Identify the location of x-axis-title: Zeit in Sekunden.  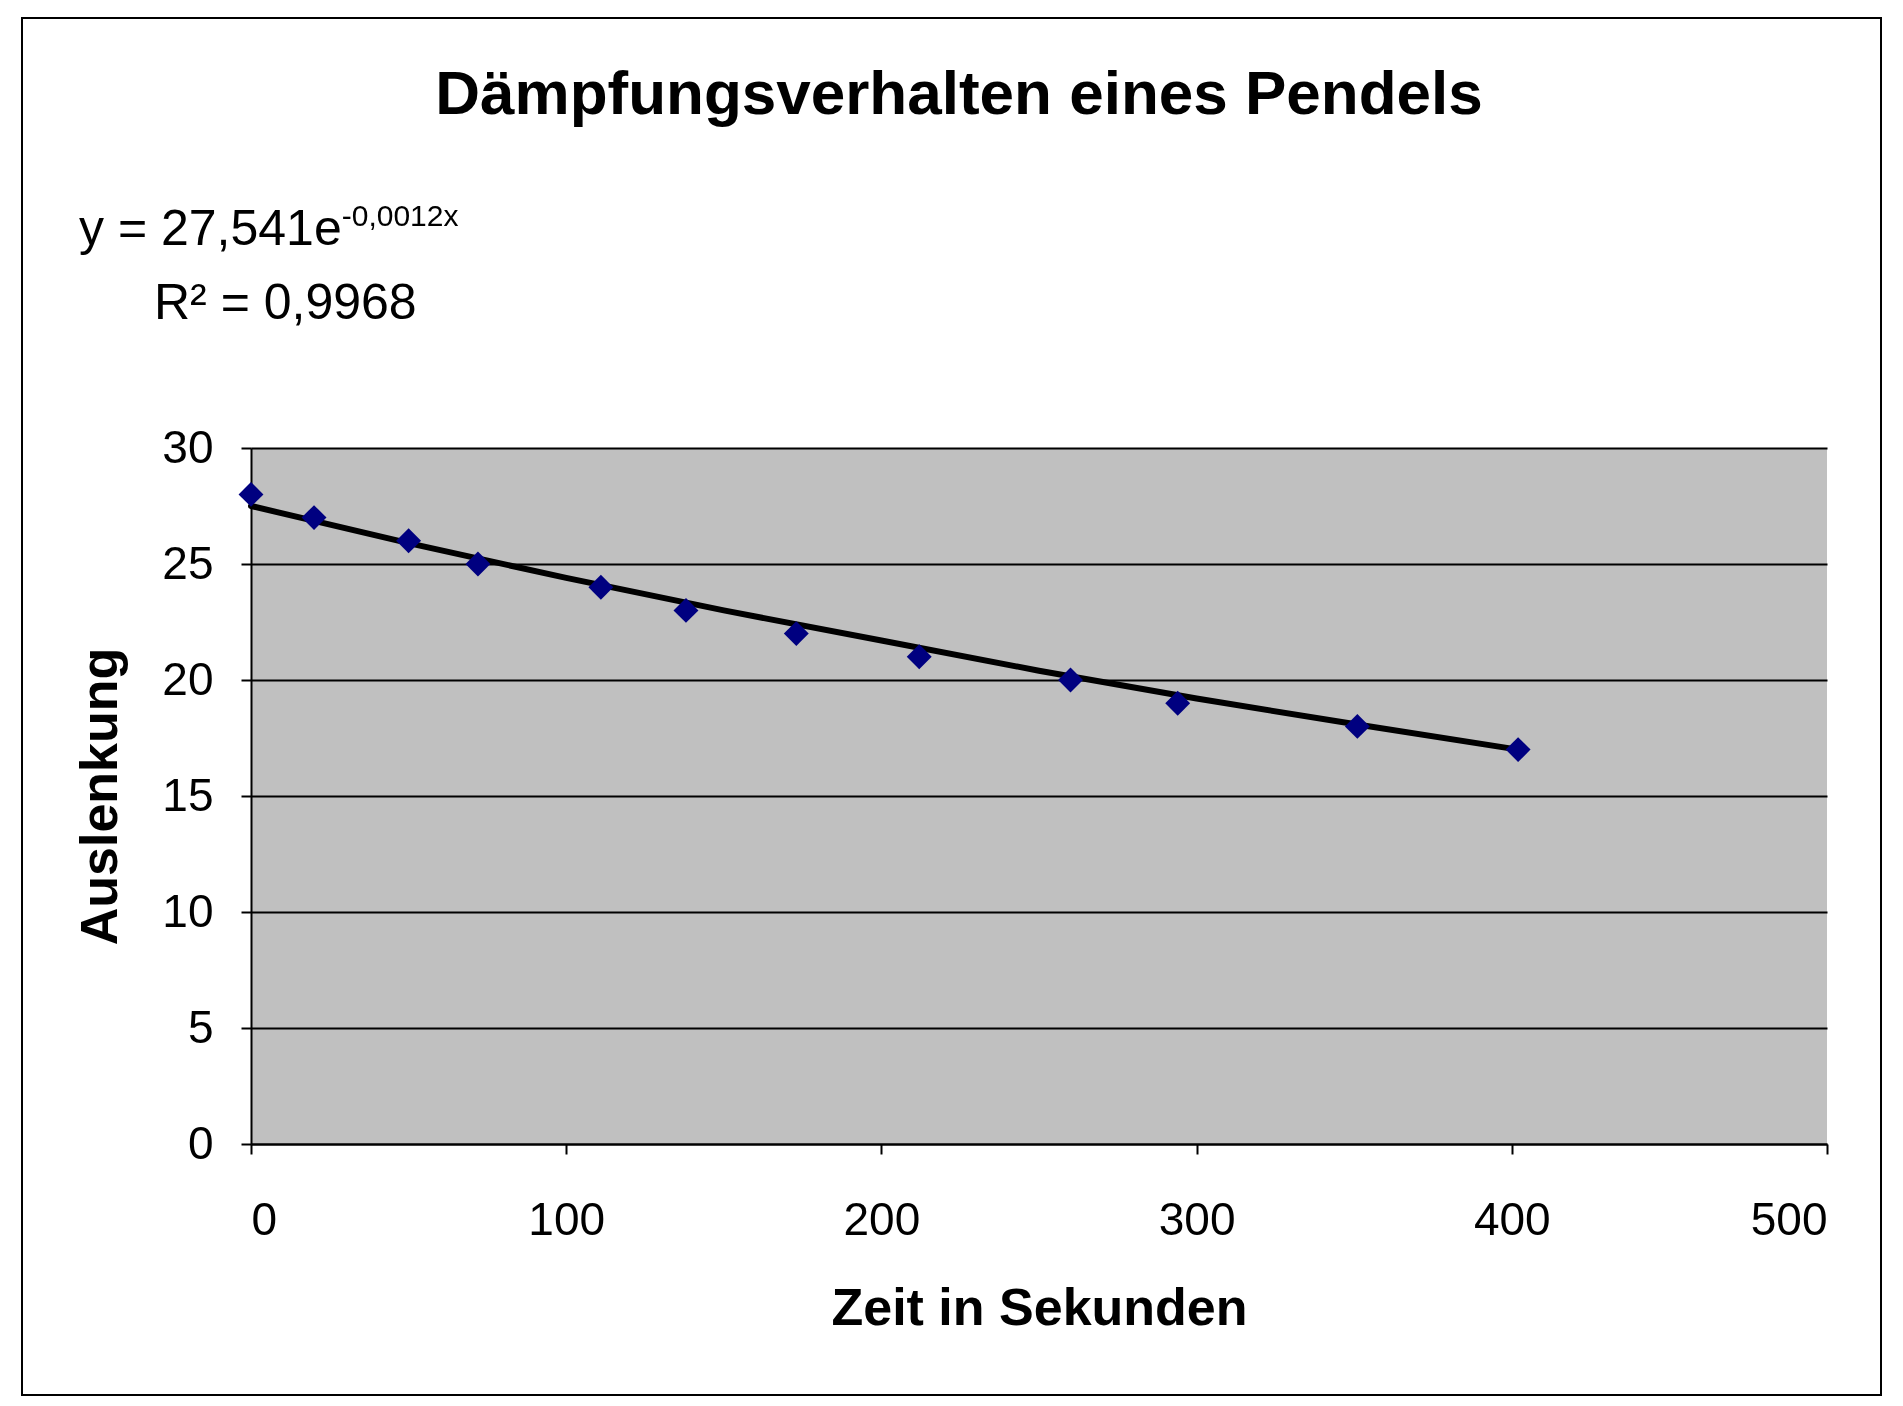
(1039, 1306).